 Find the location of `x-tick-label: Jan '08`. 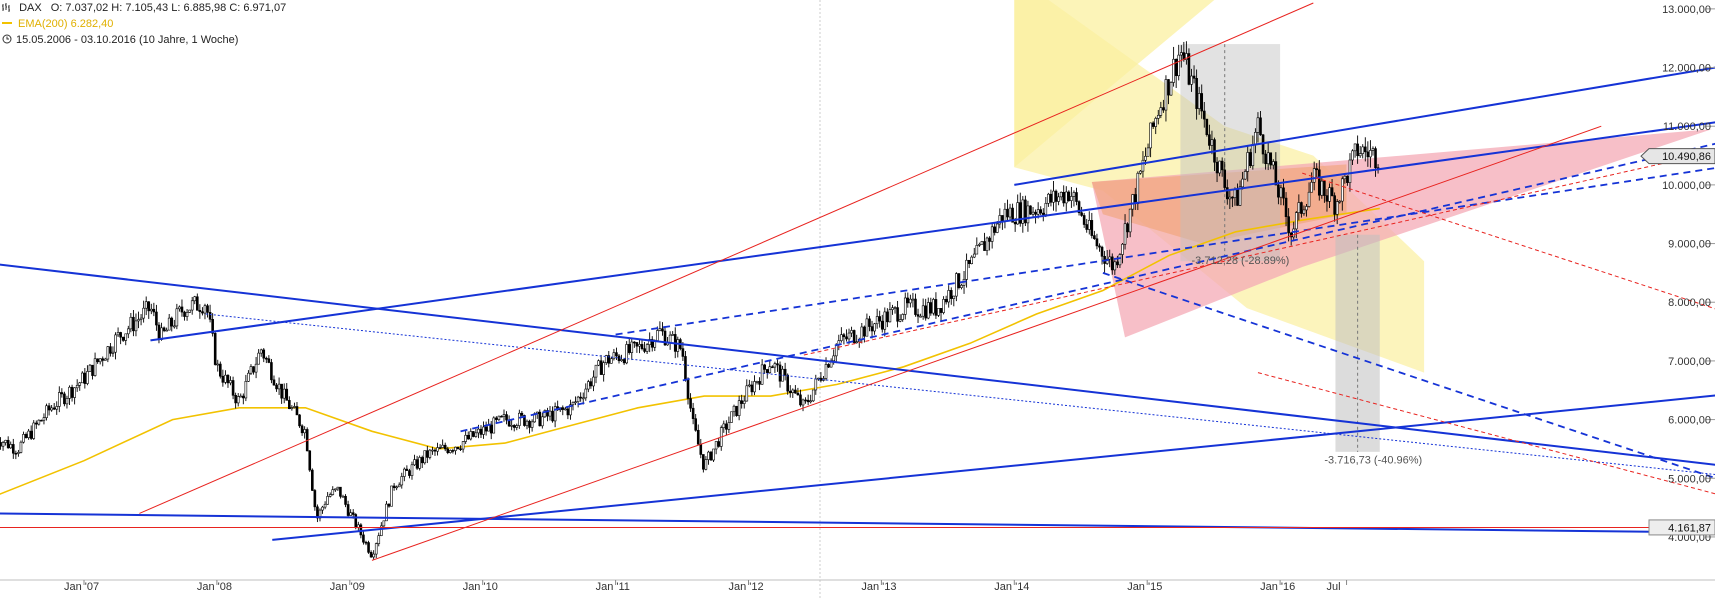

x-tick-label: Jan '08 is located at coordinates (214, 587).